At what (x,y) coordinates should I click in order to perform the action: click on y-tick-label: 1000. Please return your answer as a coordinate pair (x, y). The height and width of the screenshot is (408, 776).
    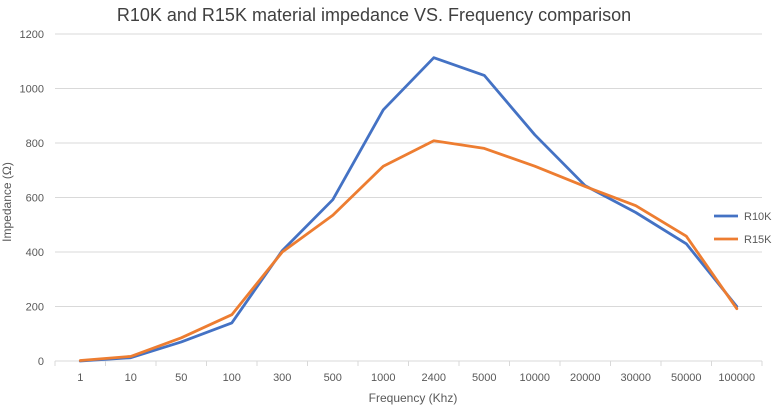
    Looking at the image, I should click on (32, 90).